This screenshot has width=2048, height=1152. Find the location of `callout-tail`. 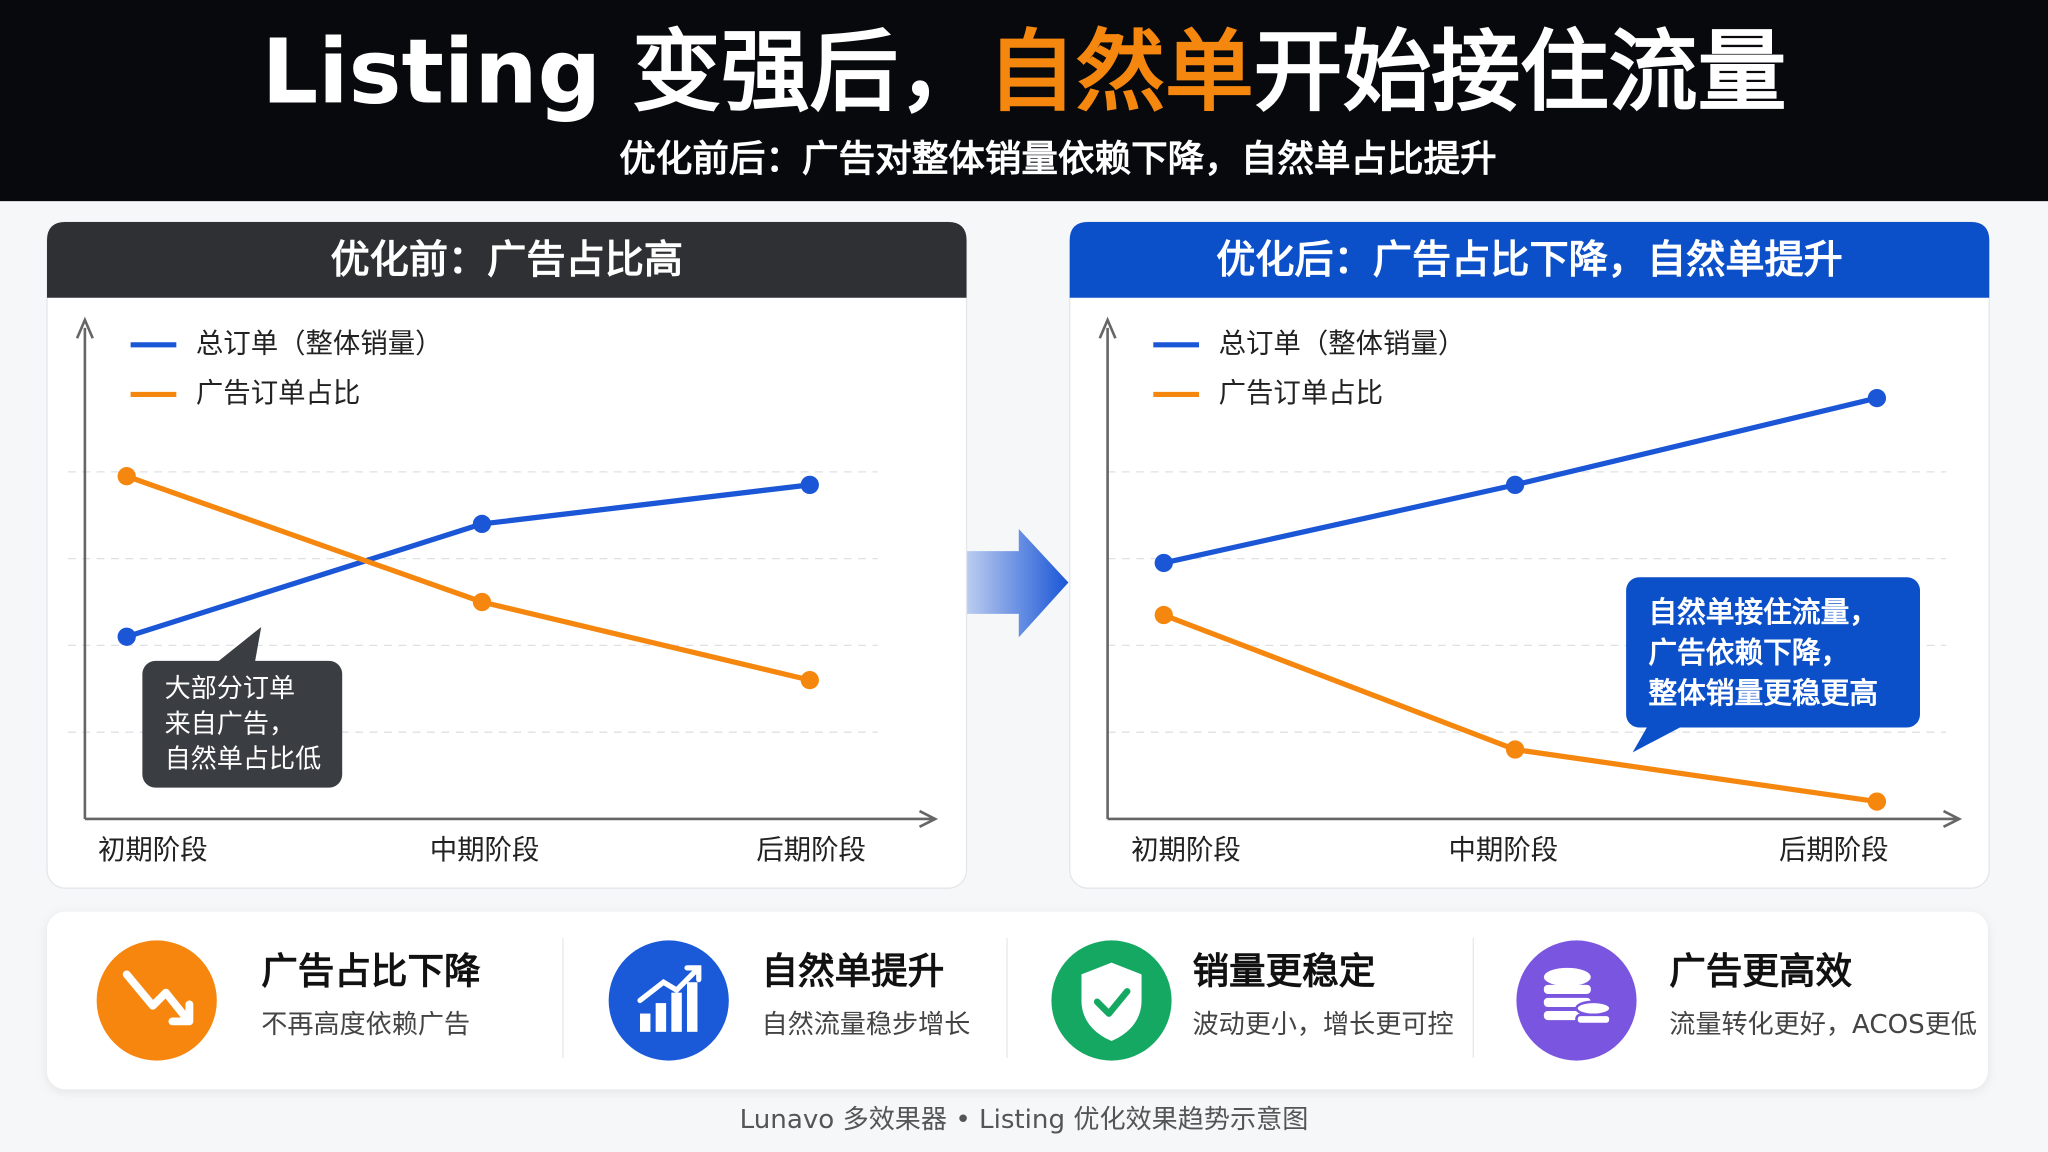

callout-tail is located at coordinates (1658, 738).